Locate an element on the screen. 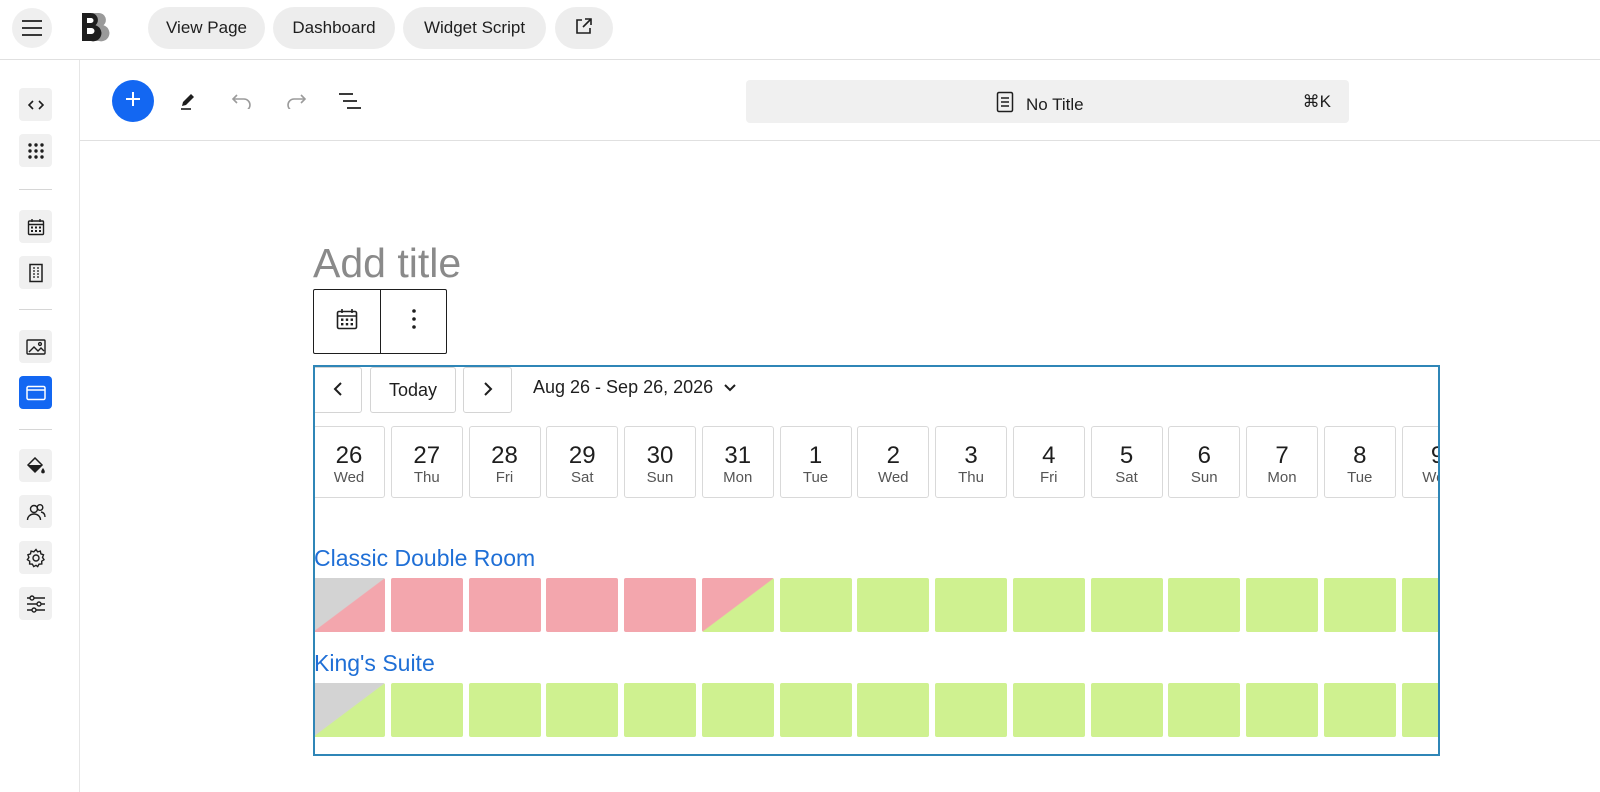 The height and width of the screenshot is (792, 1600). paint-bucket-icon is located at coordinates (35, 465).